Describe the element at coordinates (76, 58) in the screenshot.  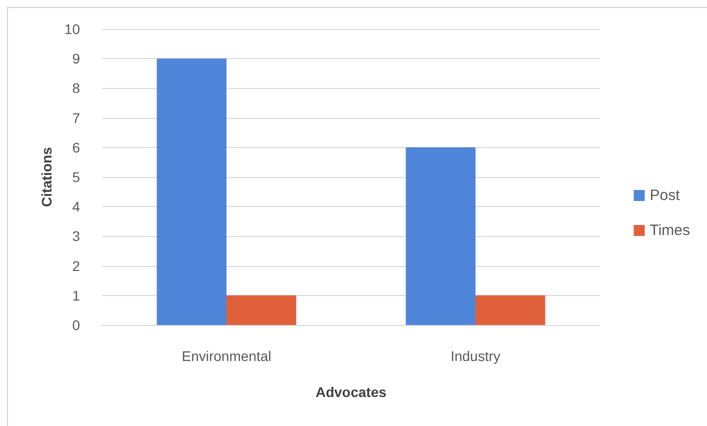
I see `y-tick-label: 9` at that location.